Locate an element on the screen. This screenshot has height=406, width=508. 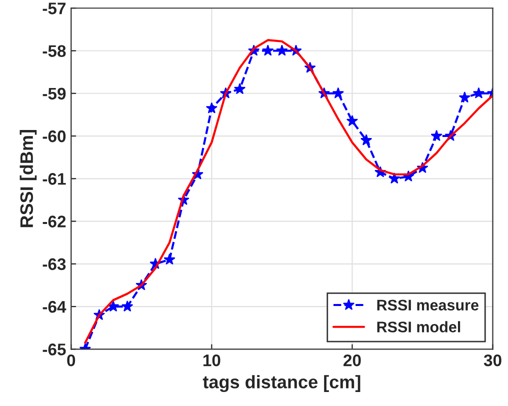
y-tick-label: -62 is located at coordinates (54, 222).